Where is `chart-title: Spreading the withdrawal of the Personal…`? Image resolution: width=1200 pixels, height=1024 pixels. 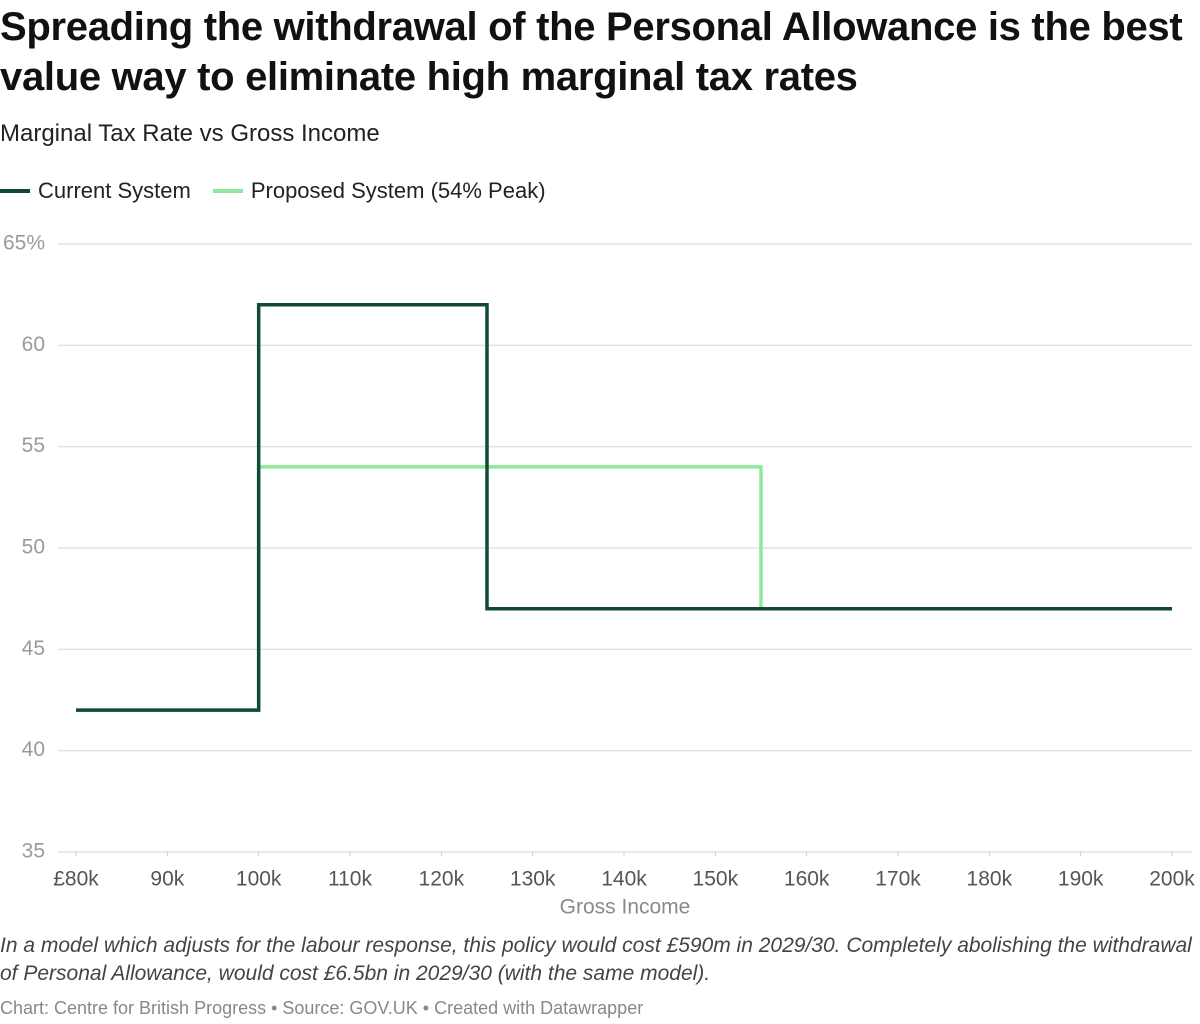 chart-title: Spreading the withdrawal of the Personal… is located at coordinates (591, 52).